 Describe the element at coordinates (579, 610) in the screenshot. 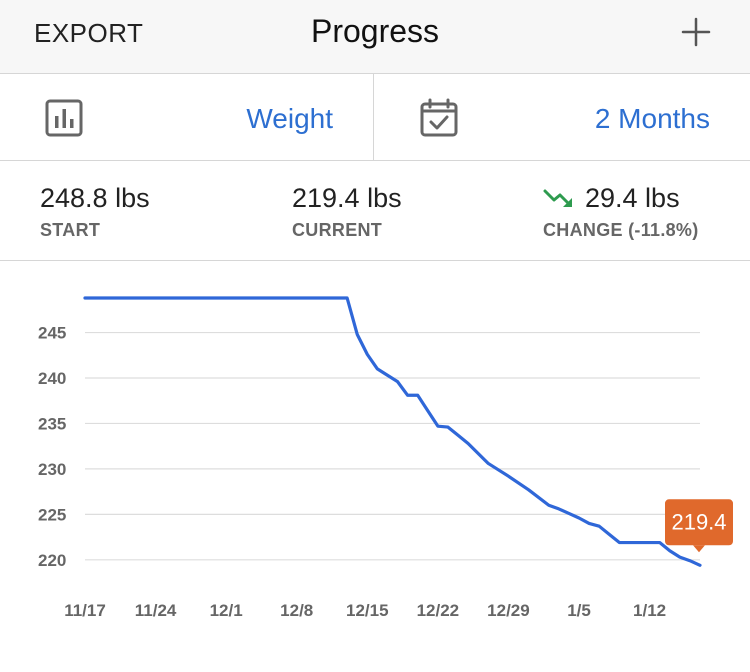

I see `x-tick-label: 1/5` at that location.